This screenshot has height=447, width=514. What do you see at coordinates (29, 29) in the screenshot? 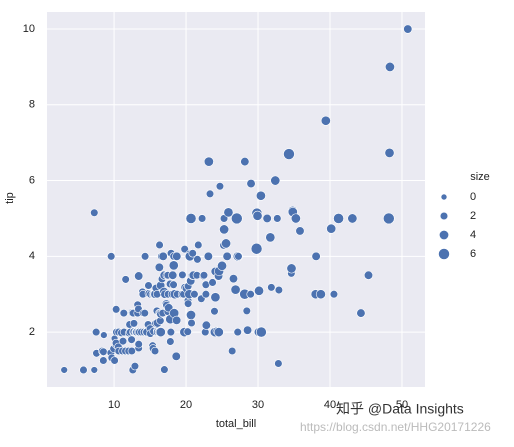
I see `y-tick-label: 10` at bounding box center [29, 29].